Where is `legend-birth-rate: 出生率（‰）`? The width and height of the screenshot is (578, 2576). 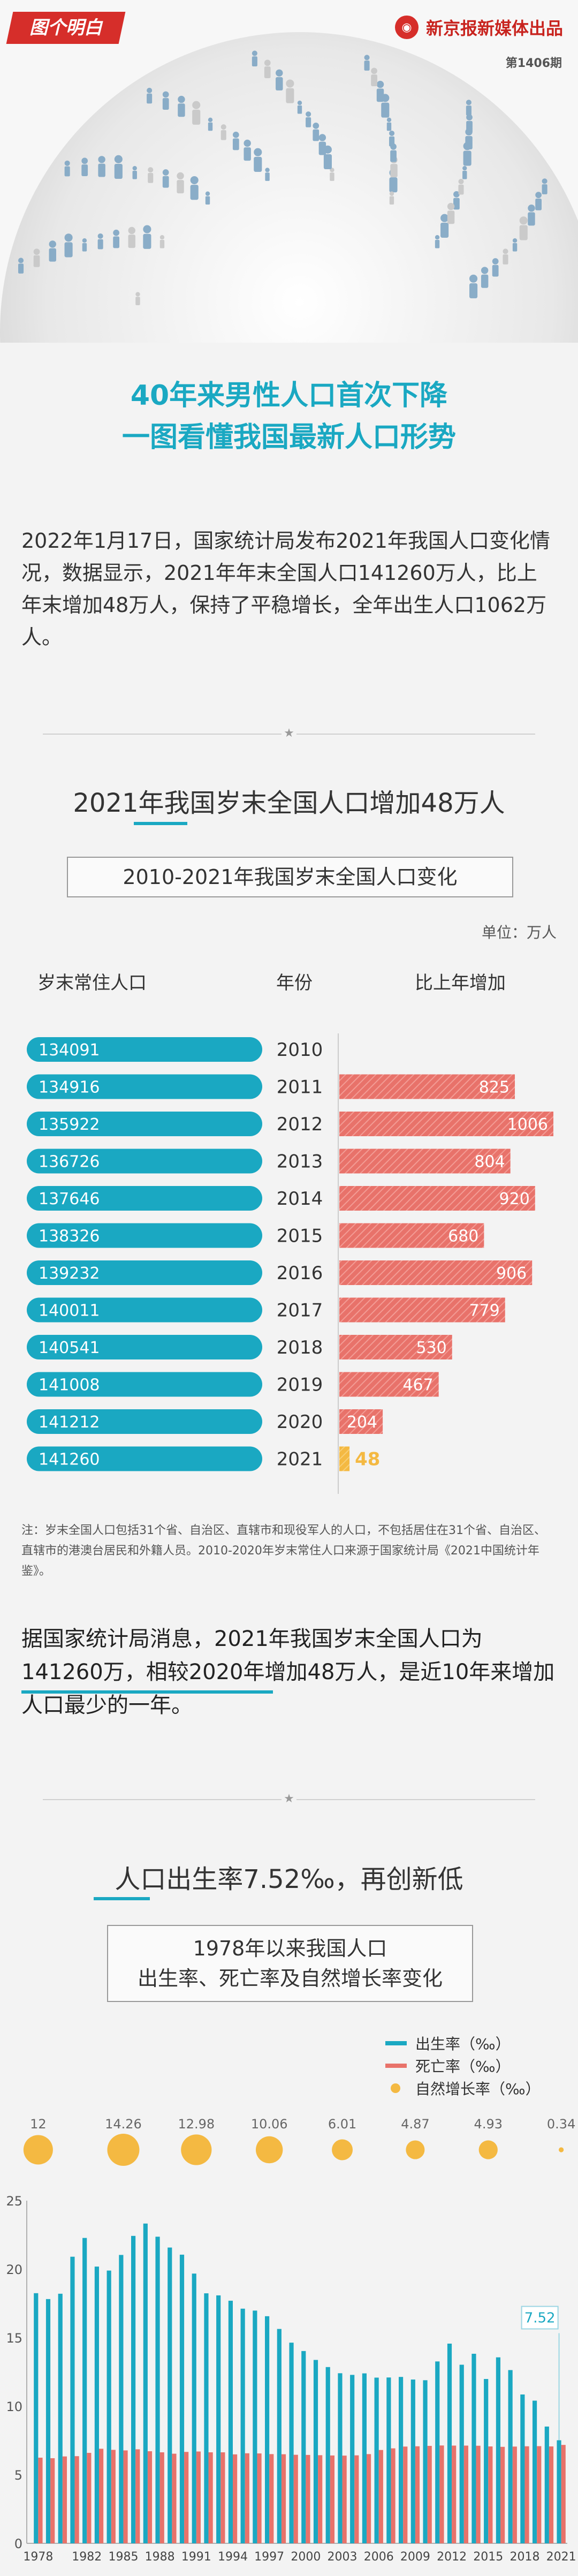 legend-birth-rate: 出生率（‰） is located at coordinates (474, 2043).